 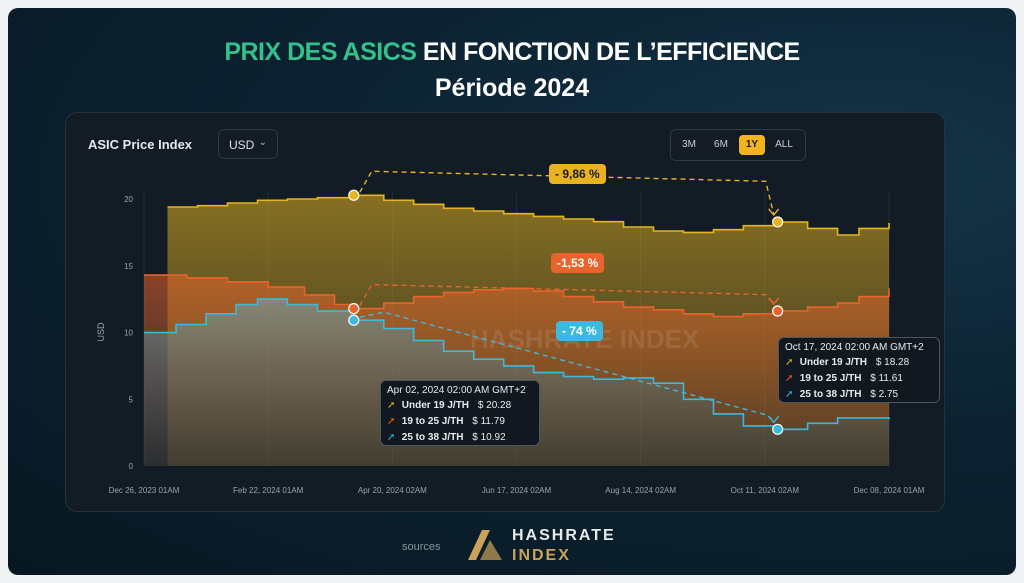 What do you see at coordinates (889, 490) in the screenshot?
I see `x-tick-label: Dec 08, 2024 01AM` at bounding box center [889, 490].